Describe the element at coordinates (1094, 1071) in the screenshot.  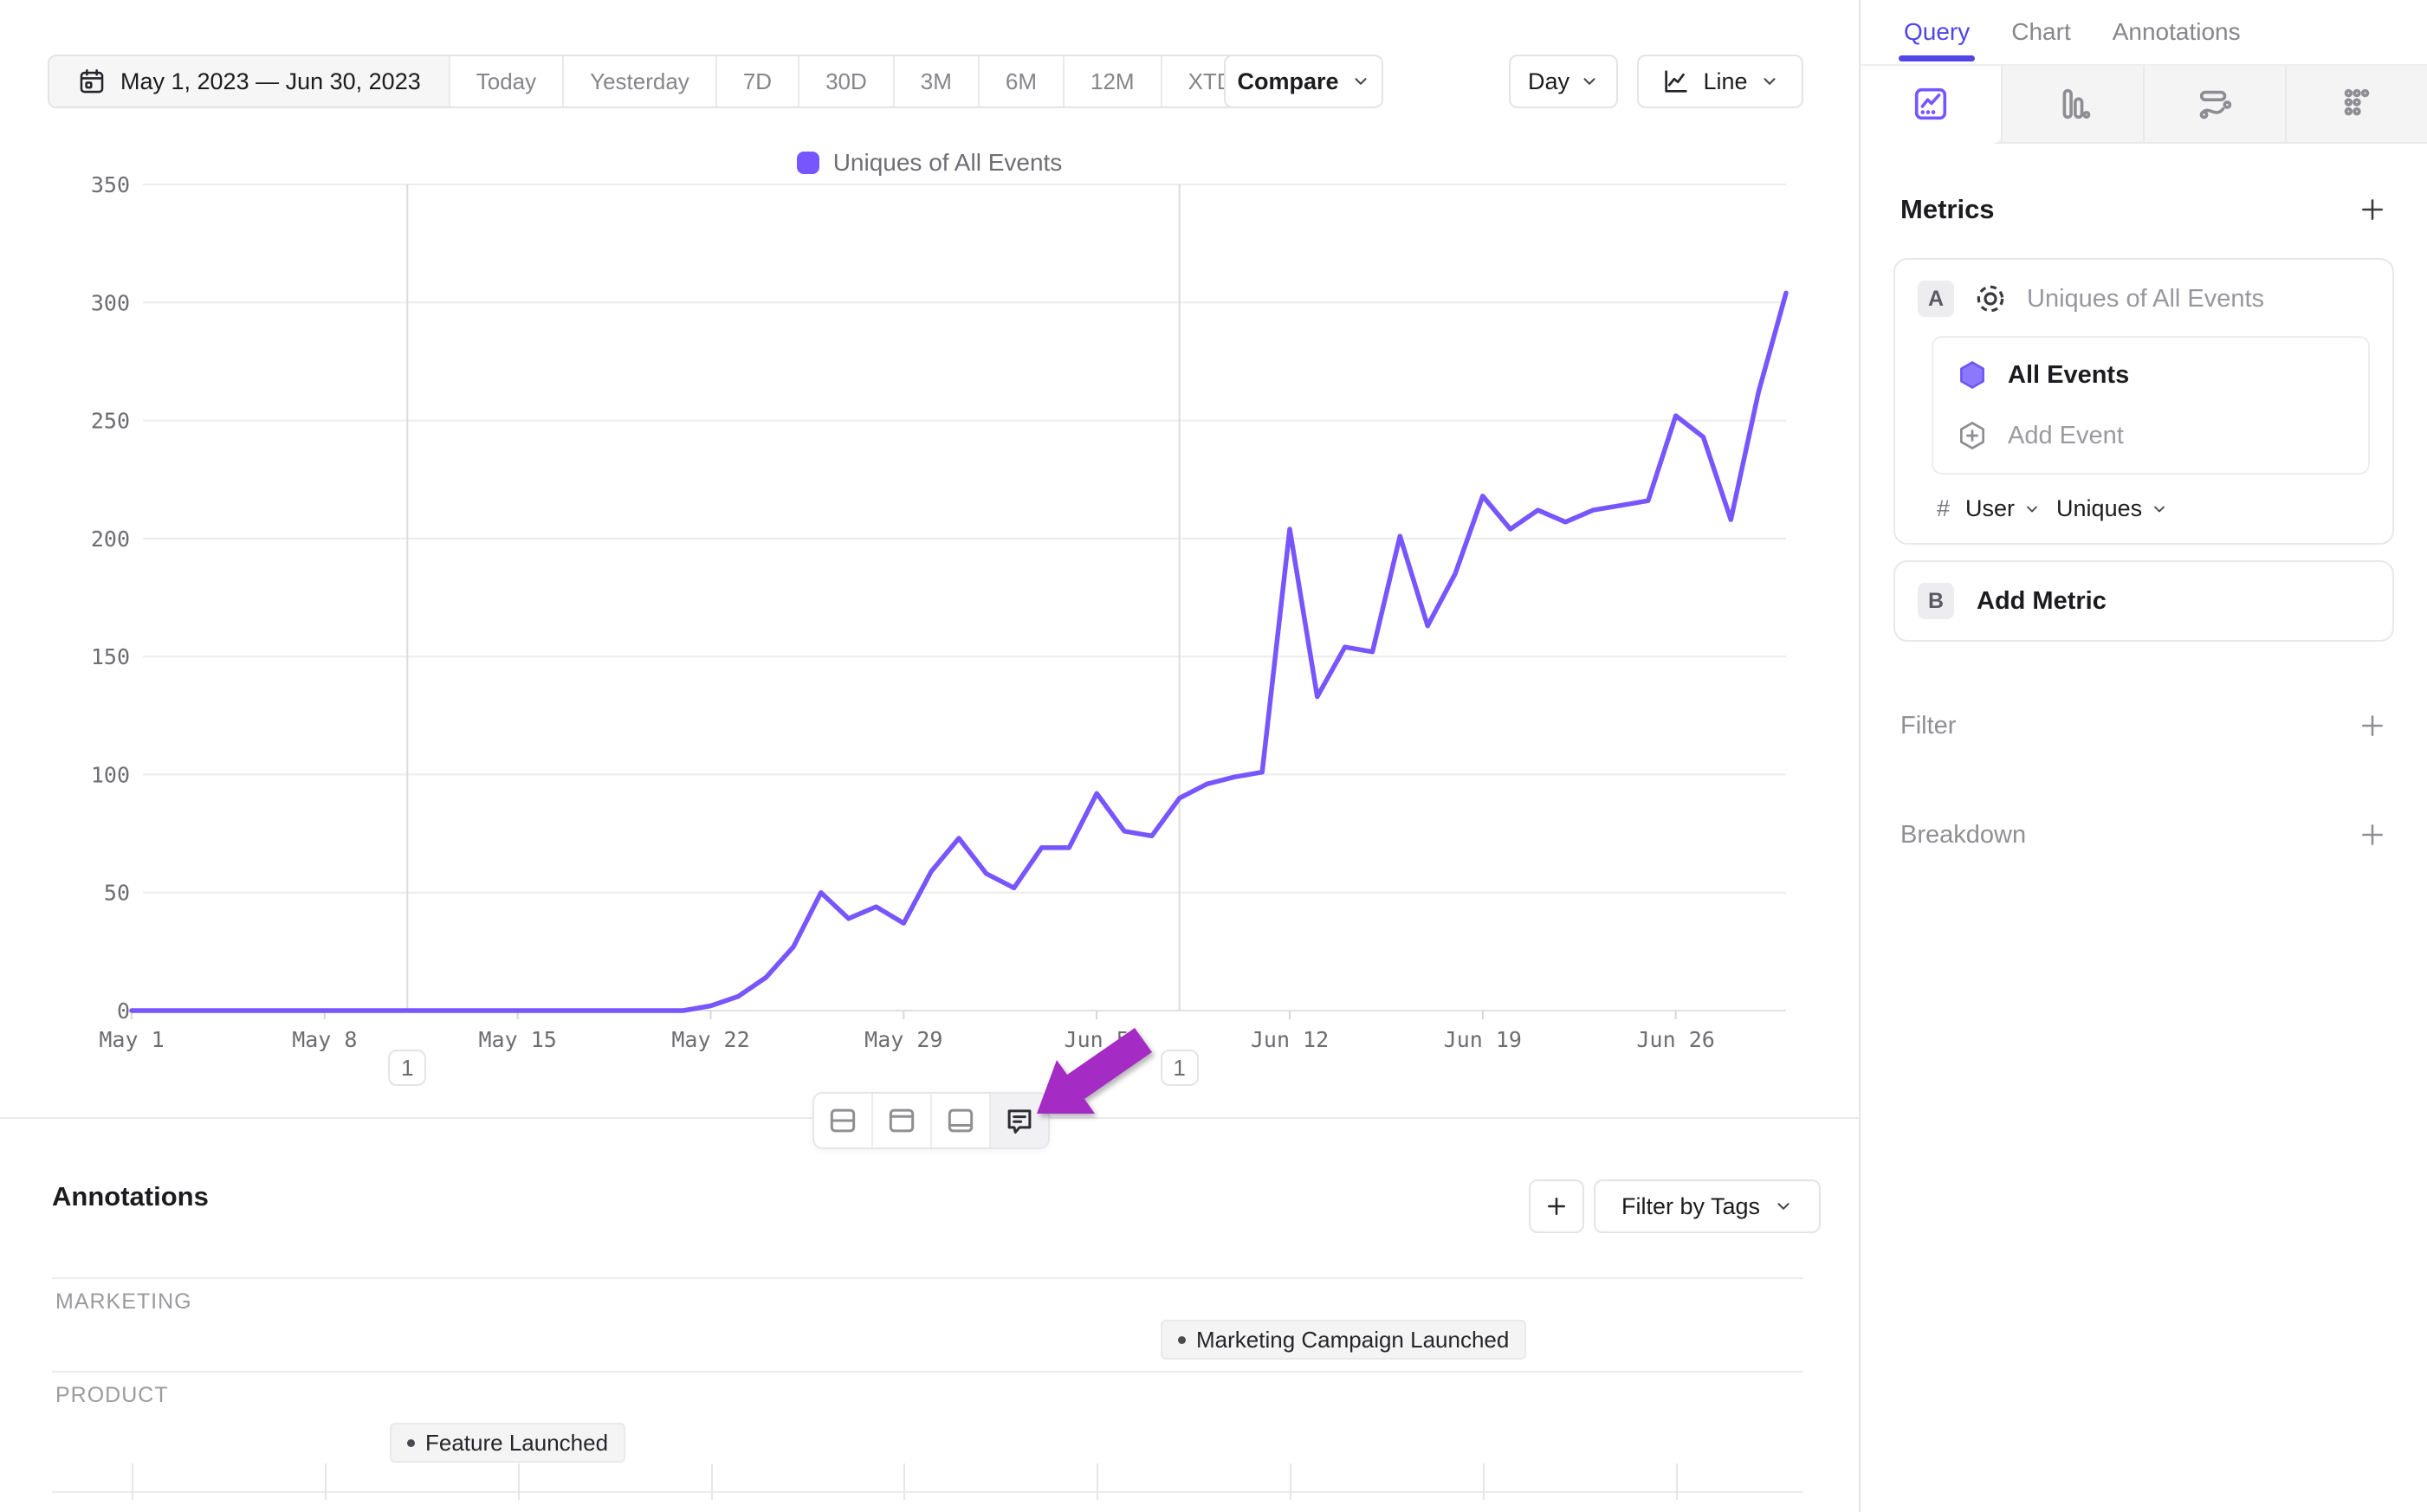
I see `pointer-arrow` at that location.